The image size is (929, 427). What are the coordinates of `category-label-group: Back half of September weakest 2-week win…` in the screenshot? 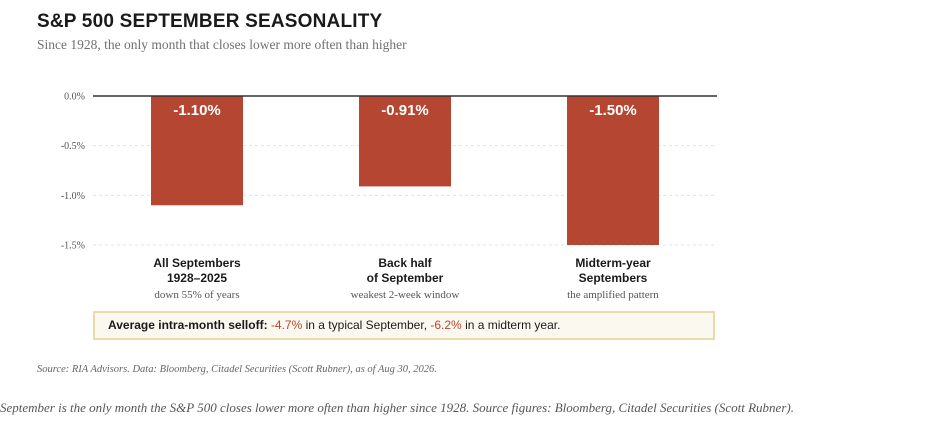 It's located at (405, 278).